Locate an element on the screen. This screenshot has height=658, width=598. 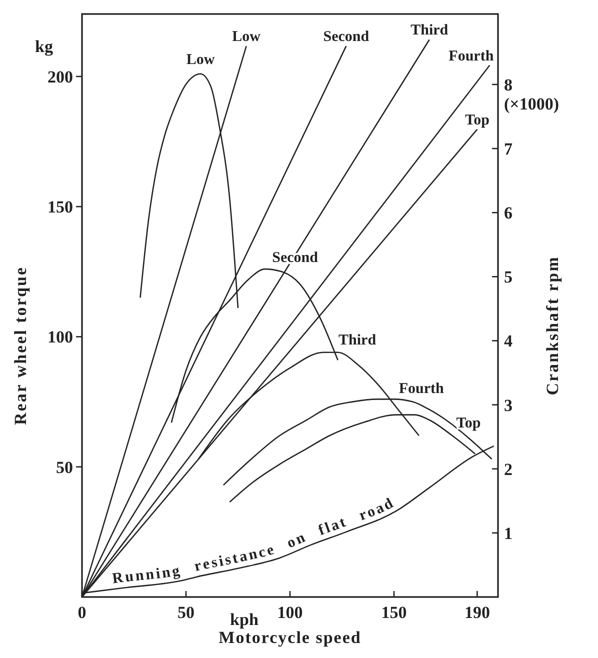
y2-tick-label: 5 is located at coordinates (508, 277).